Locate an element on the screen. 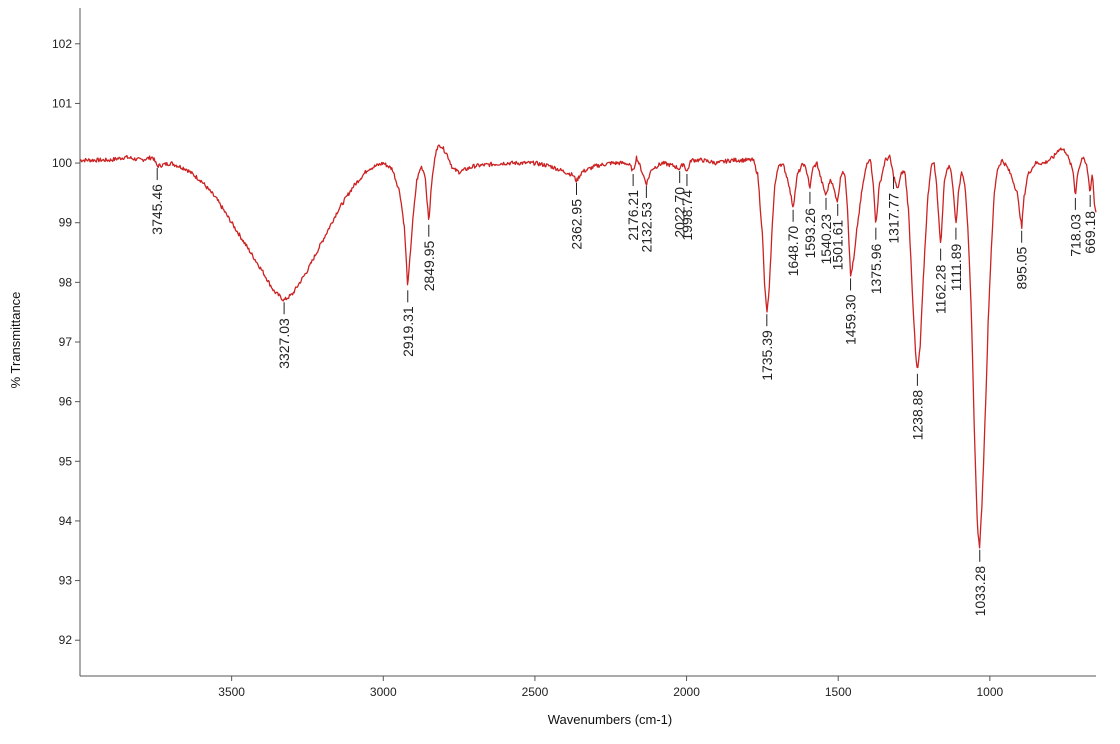  peak-label: 2132.53 is located at coordinates (646, 227).